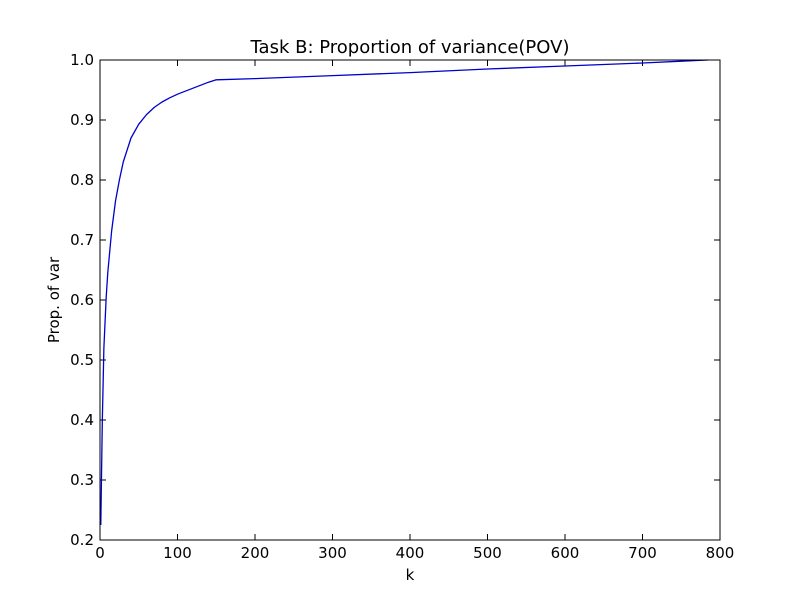  I want to click on x-tick-label: 700, so click(642, 553).